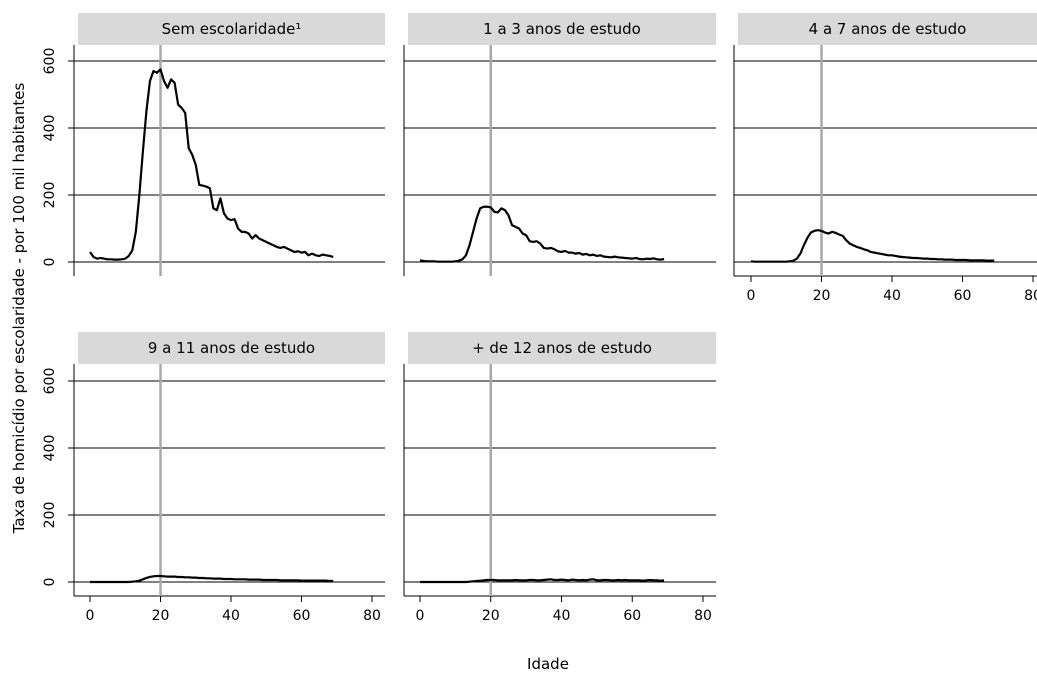  What do you see at coordinates (232, 29) in the screenshot?
I see `panel-title: Sem escolaridade¹` at bounding box center [232, 29].